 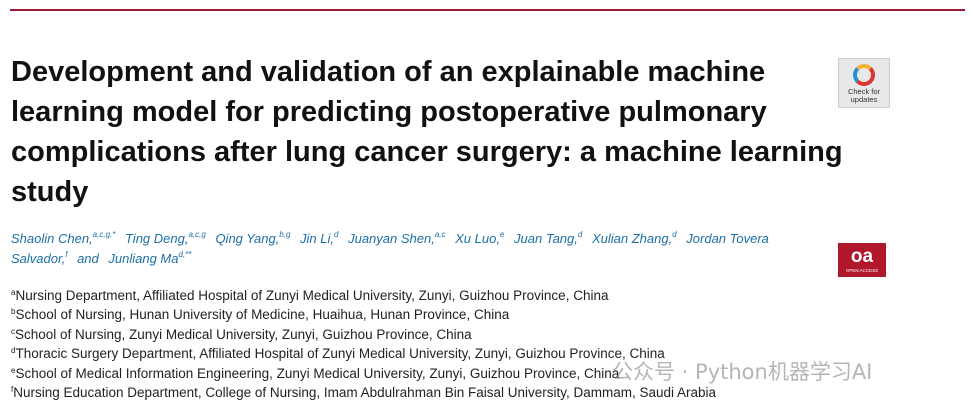 What do you see at coordinates (247, 238) in the screenshot?
I see `author-name: Qing Yang,` at bounding box center [247, 238].